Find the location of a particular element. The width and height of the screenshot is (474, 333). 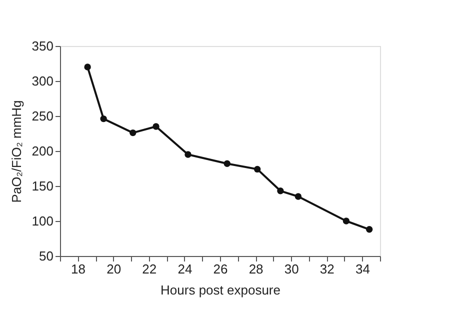

x-tick-label: 26 is located at coordinates (220, 269).